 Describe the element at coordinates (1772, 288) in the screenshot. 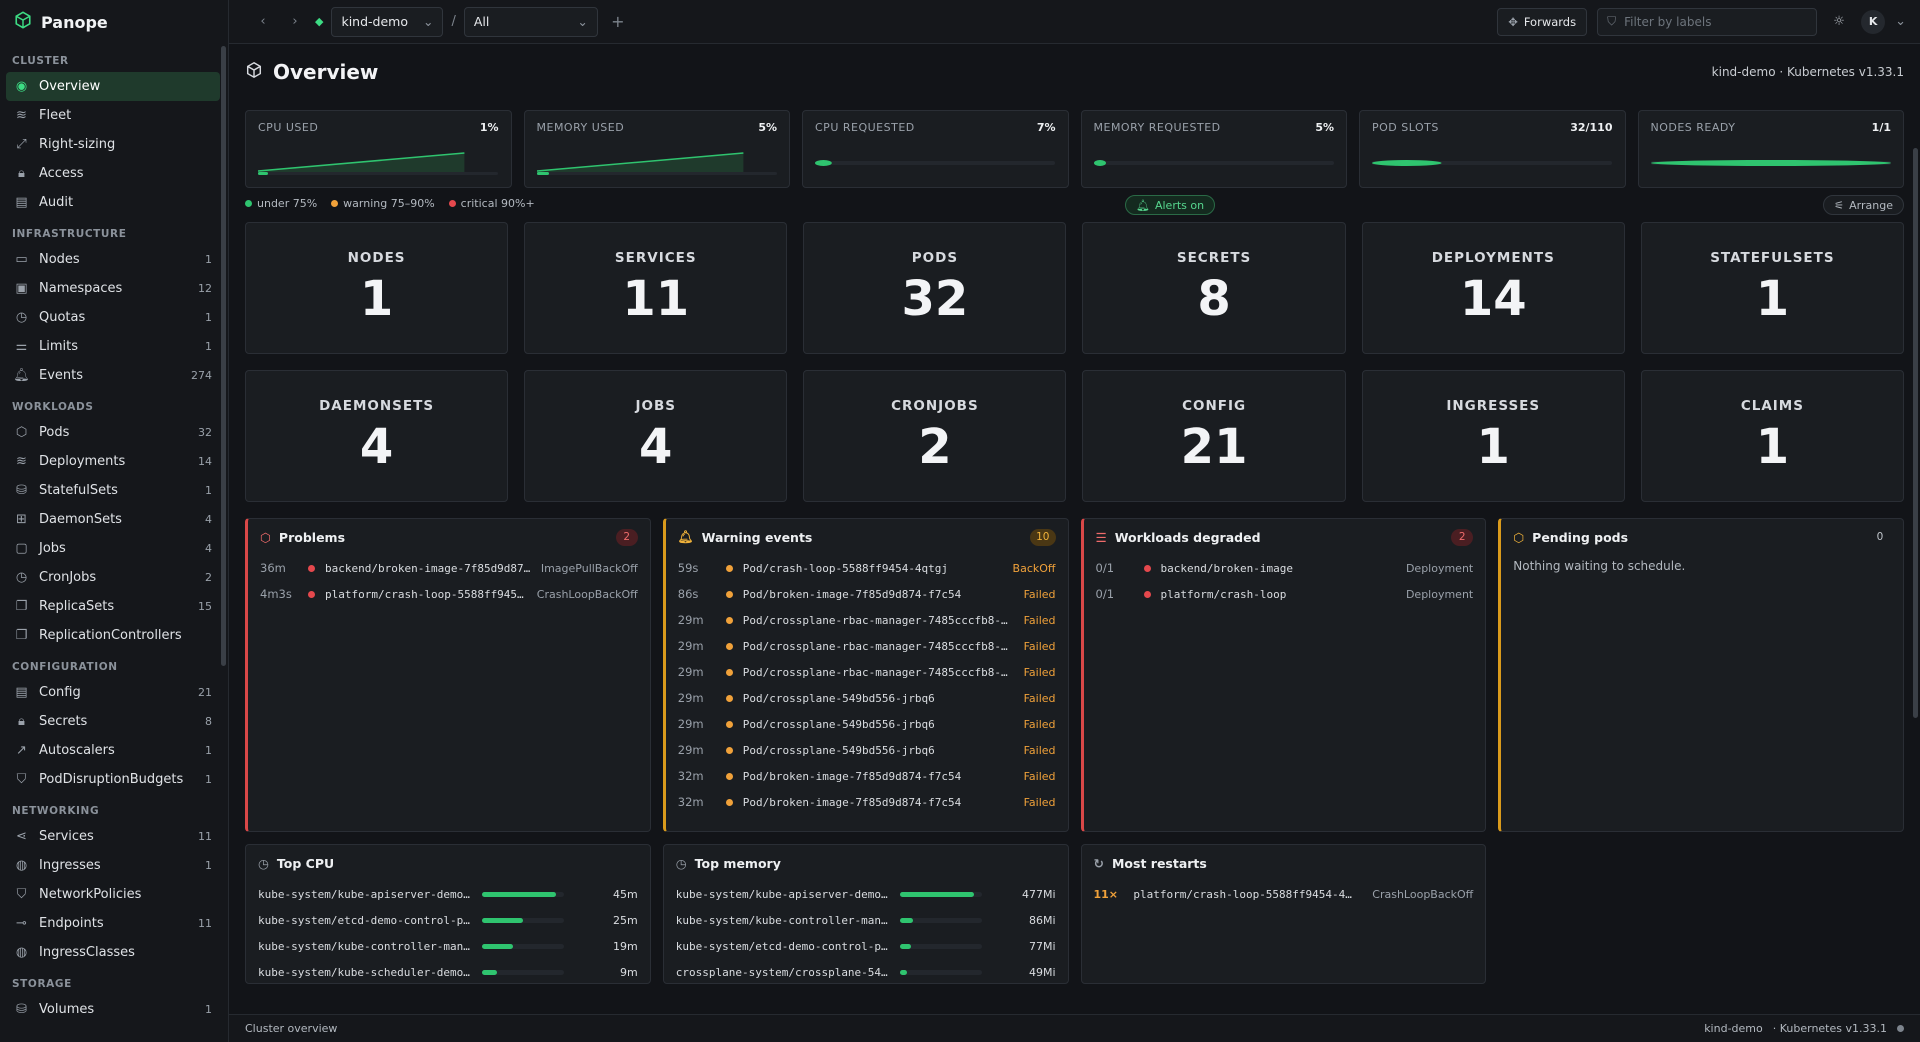

I see `stat-card-statefulsets: STATEFULSETS 1` at that location.